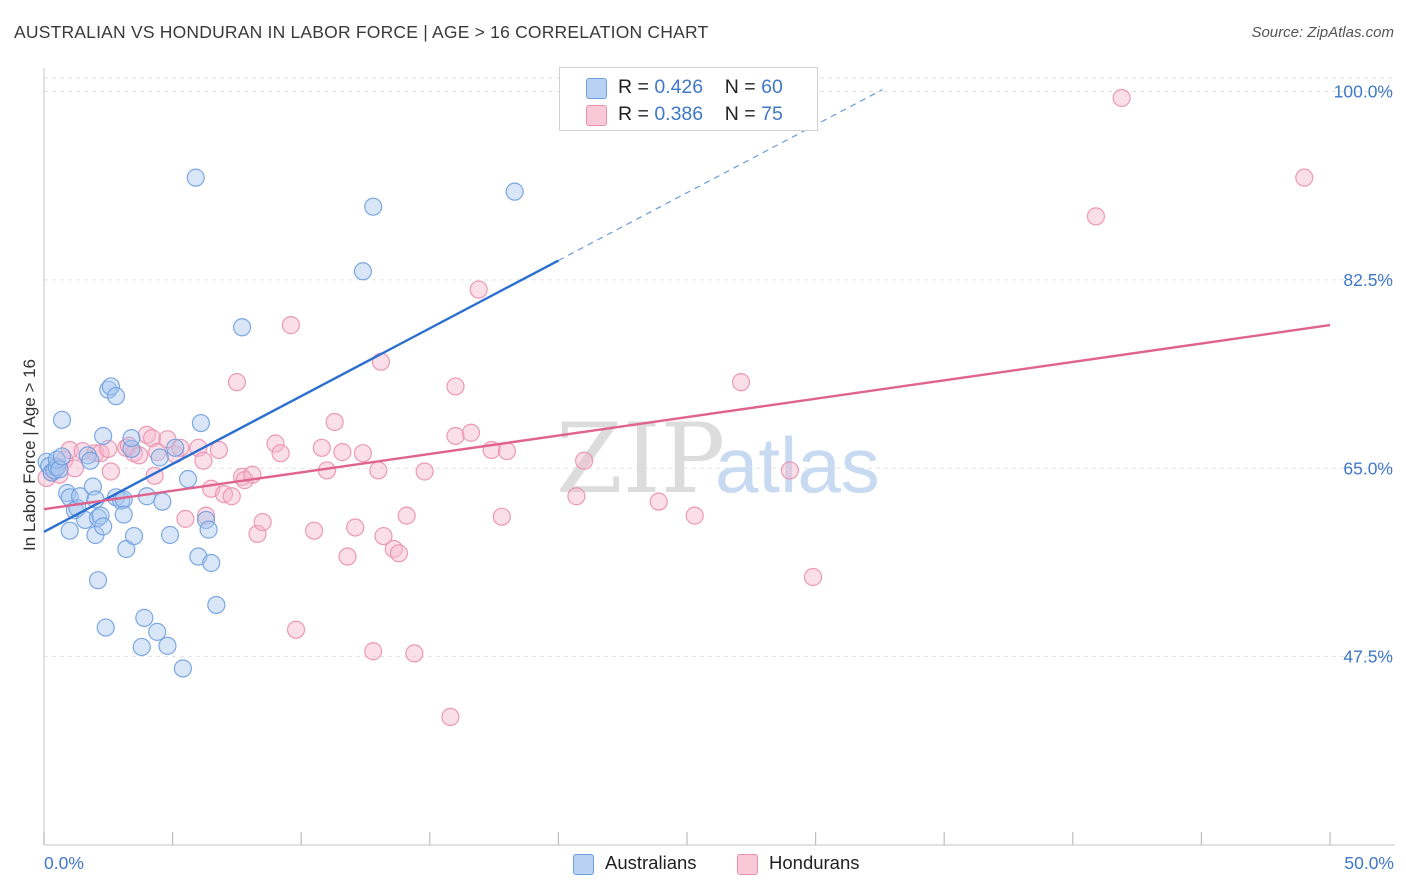 This screenshot has width=1406, height=892. Describe the element at coordinates (814, 862) in the screenshot. I see `bottom-legend-label-hondurans: Hondurans` at that location.